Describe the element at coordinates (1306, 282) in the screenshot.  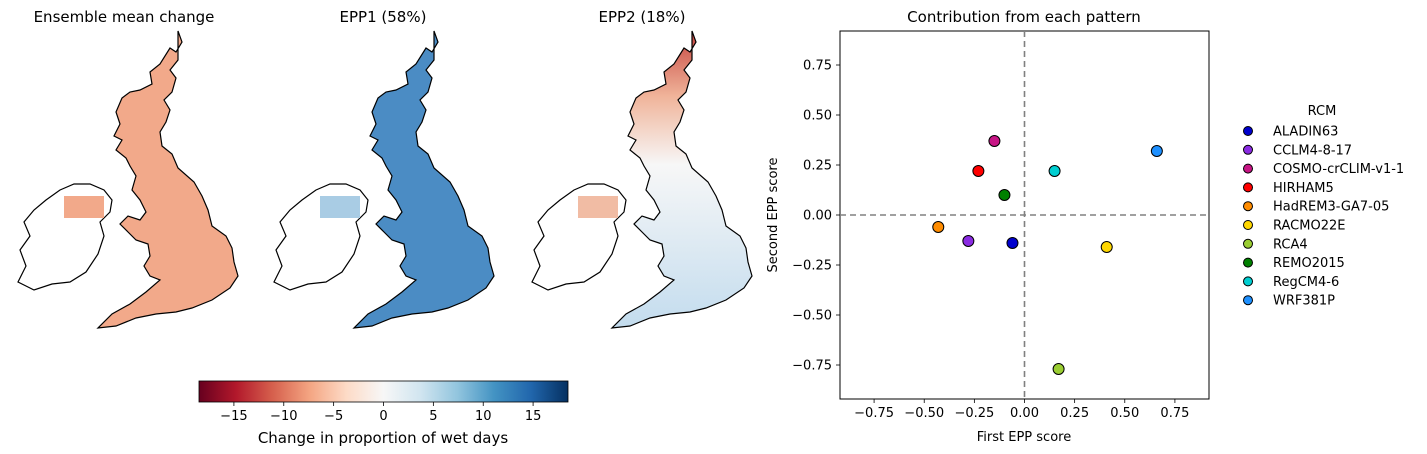
I see `legend-label: RegCM4-6` at that location.